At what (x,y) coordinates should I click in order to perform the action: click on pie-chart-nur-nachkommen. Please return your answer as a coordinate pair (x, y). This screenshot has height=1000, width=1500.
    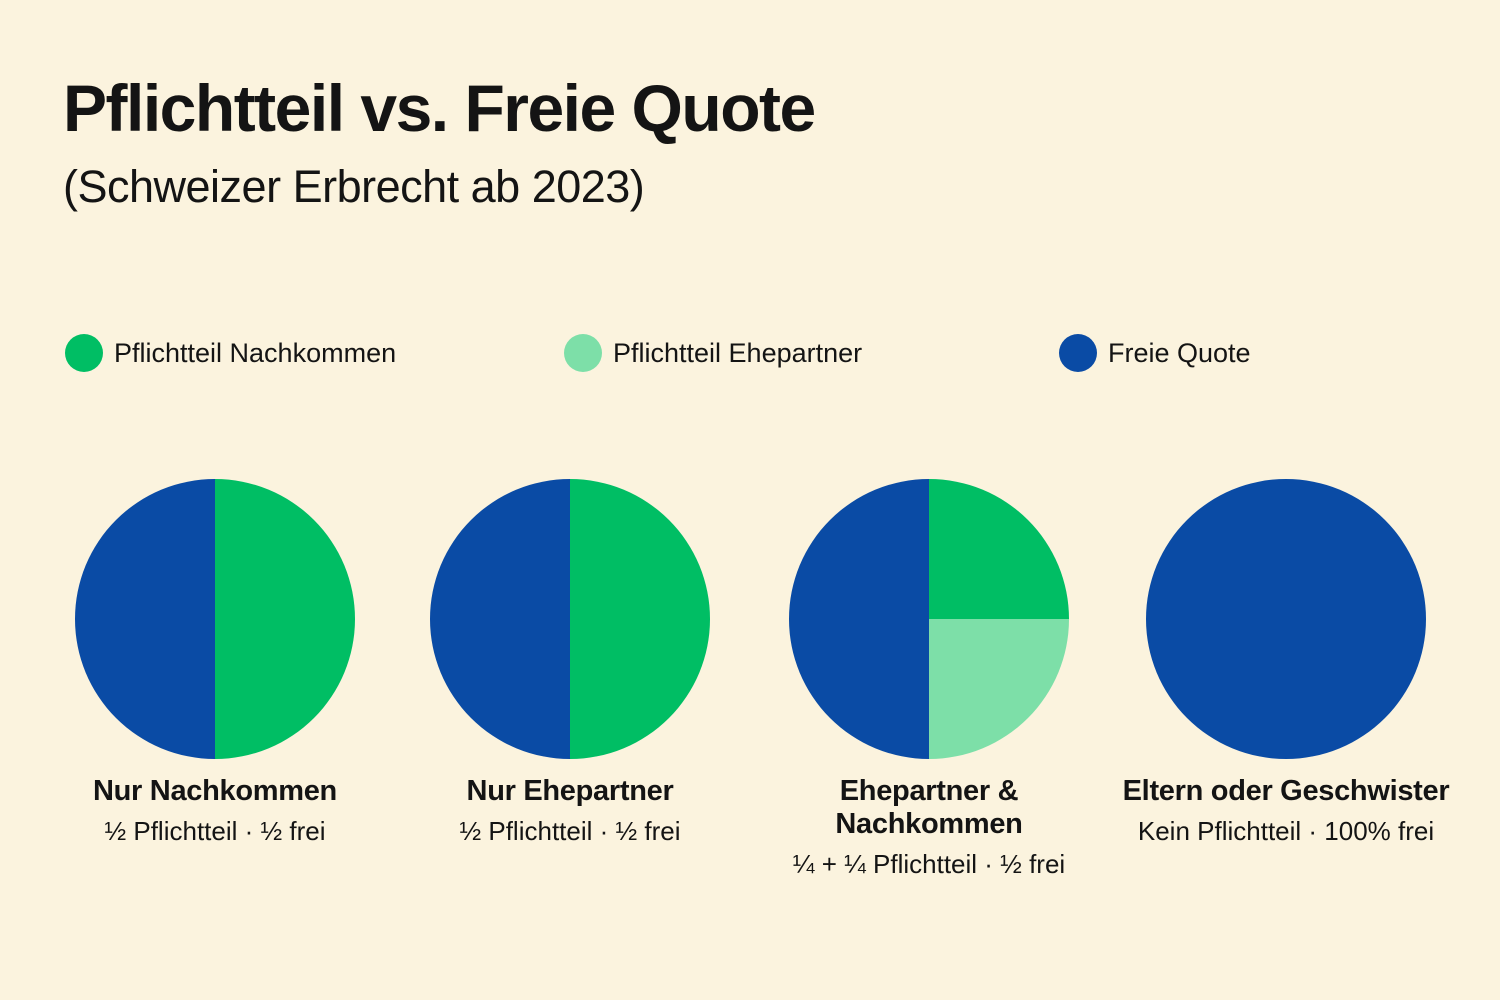
    Looking at the image, I should click on (215, 619).